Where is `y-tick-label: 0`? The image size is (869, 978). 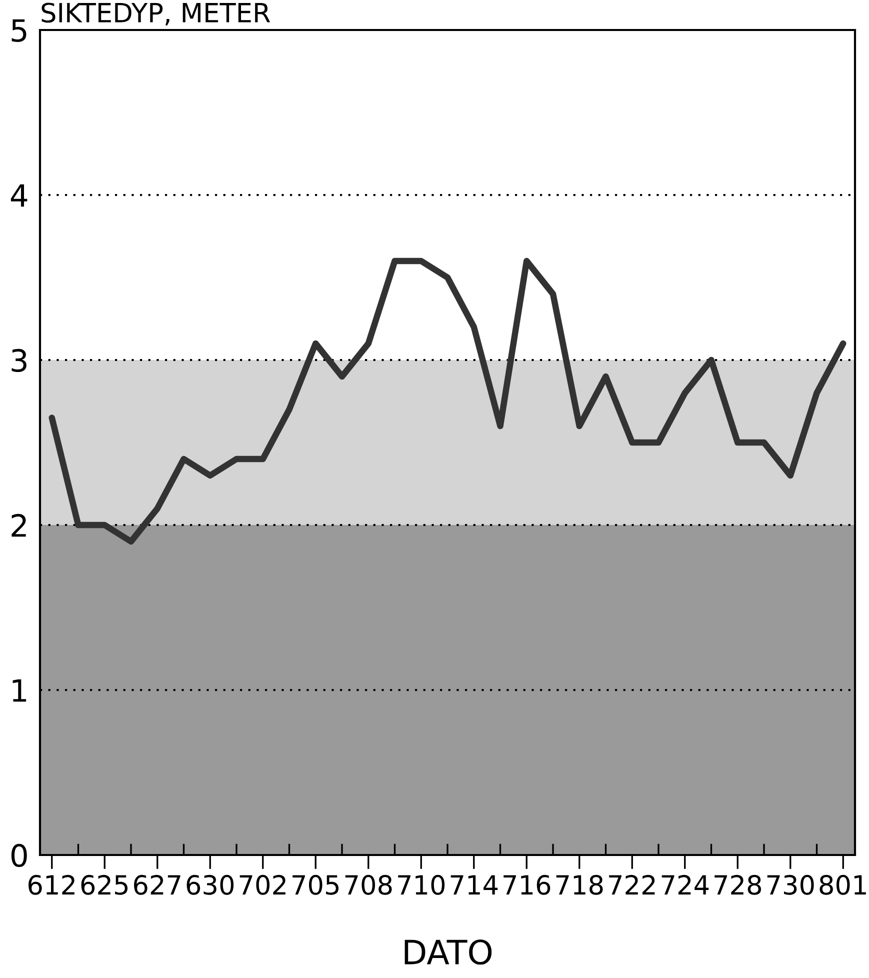 y-tick-label: 0 is located at coordinates (19, 856).